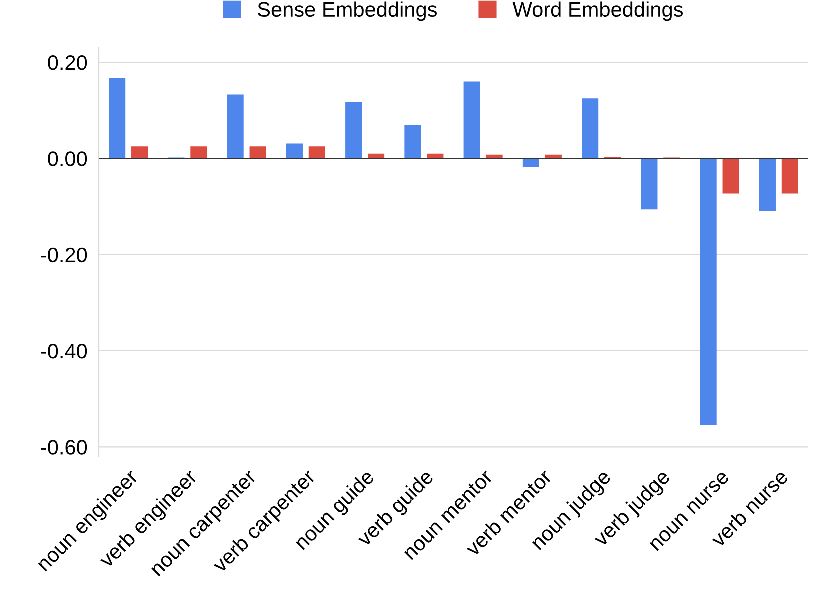 This screenshot has height=601, width=825. What do you see at coordinates (68, 159) in the screenshot?
I see `y-tick-label: 0.00` at bounding box center [68, 159].